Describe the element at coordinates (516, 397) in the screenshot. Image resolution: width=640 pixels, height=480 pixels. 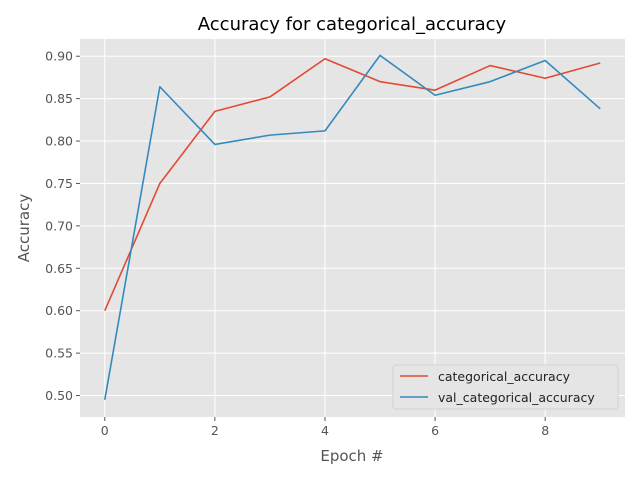
I see `legend-label-val-categorical-accuracy: val_categorical_accuracy` at that location.